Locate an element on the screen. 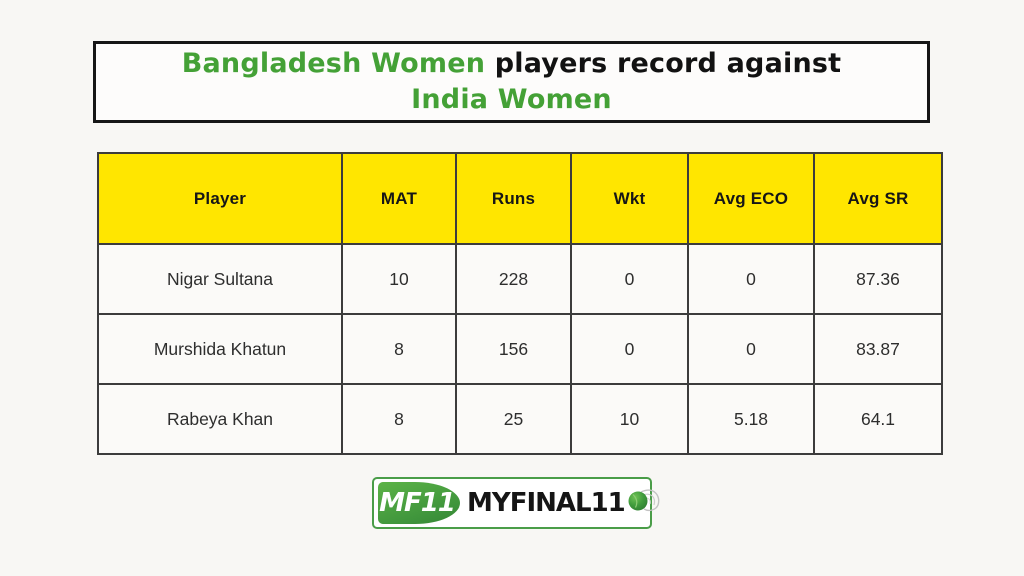  cell-avg-eco: 5.18 is located at coordinates (751, 419).